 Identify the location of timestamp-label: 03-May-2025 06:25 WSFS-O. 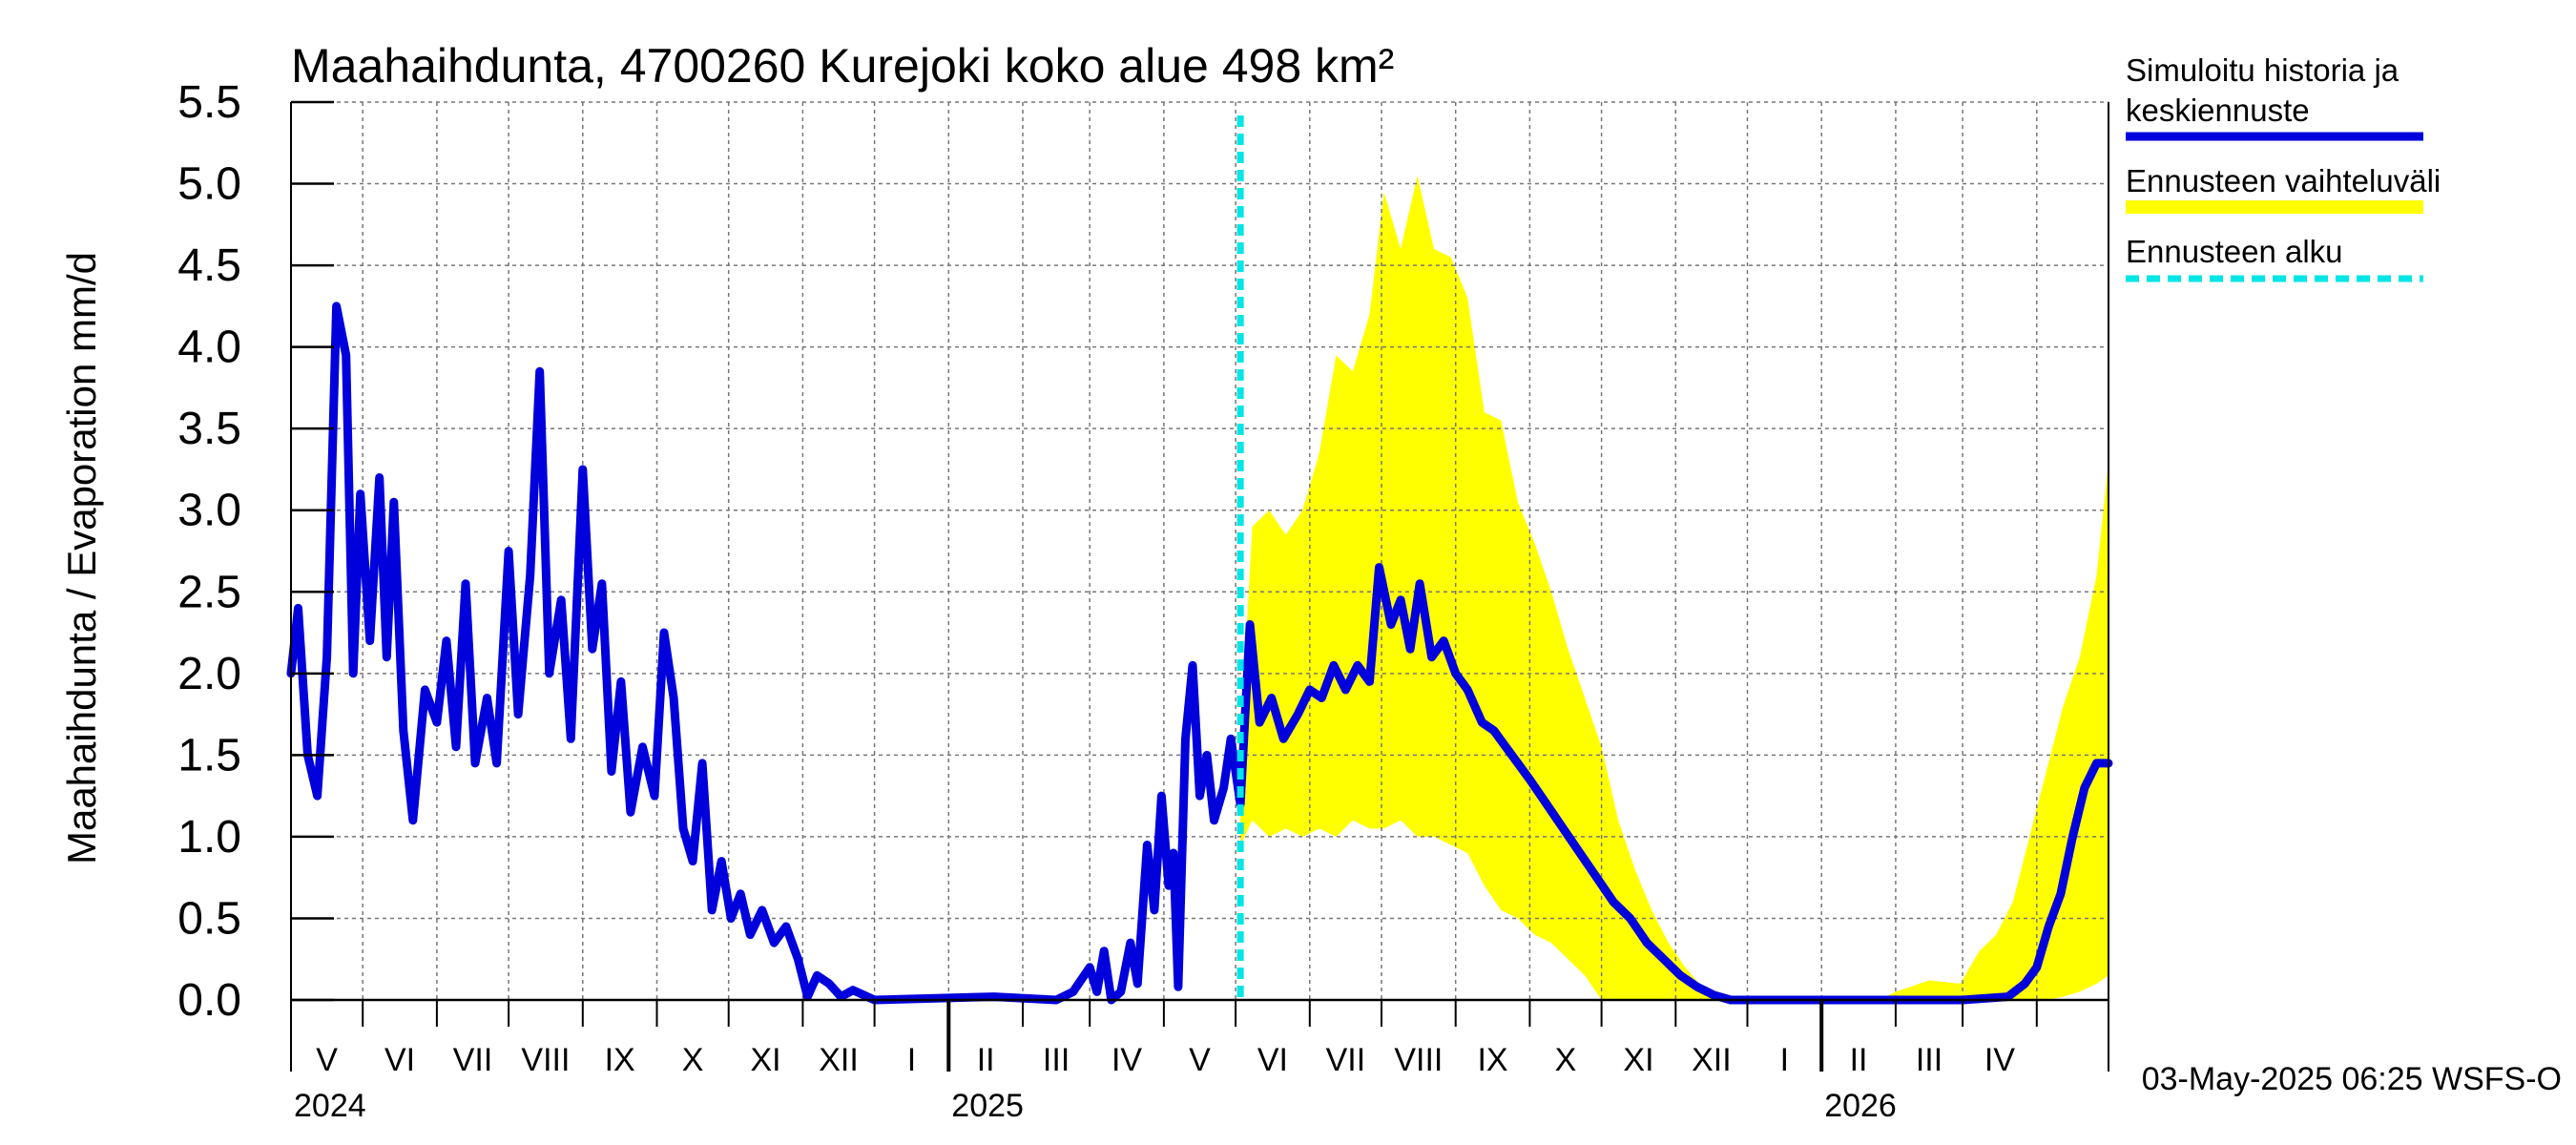
(2352, 1079).